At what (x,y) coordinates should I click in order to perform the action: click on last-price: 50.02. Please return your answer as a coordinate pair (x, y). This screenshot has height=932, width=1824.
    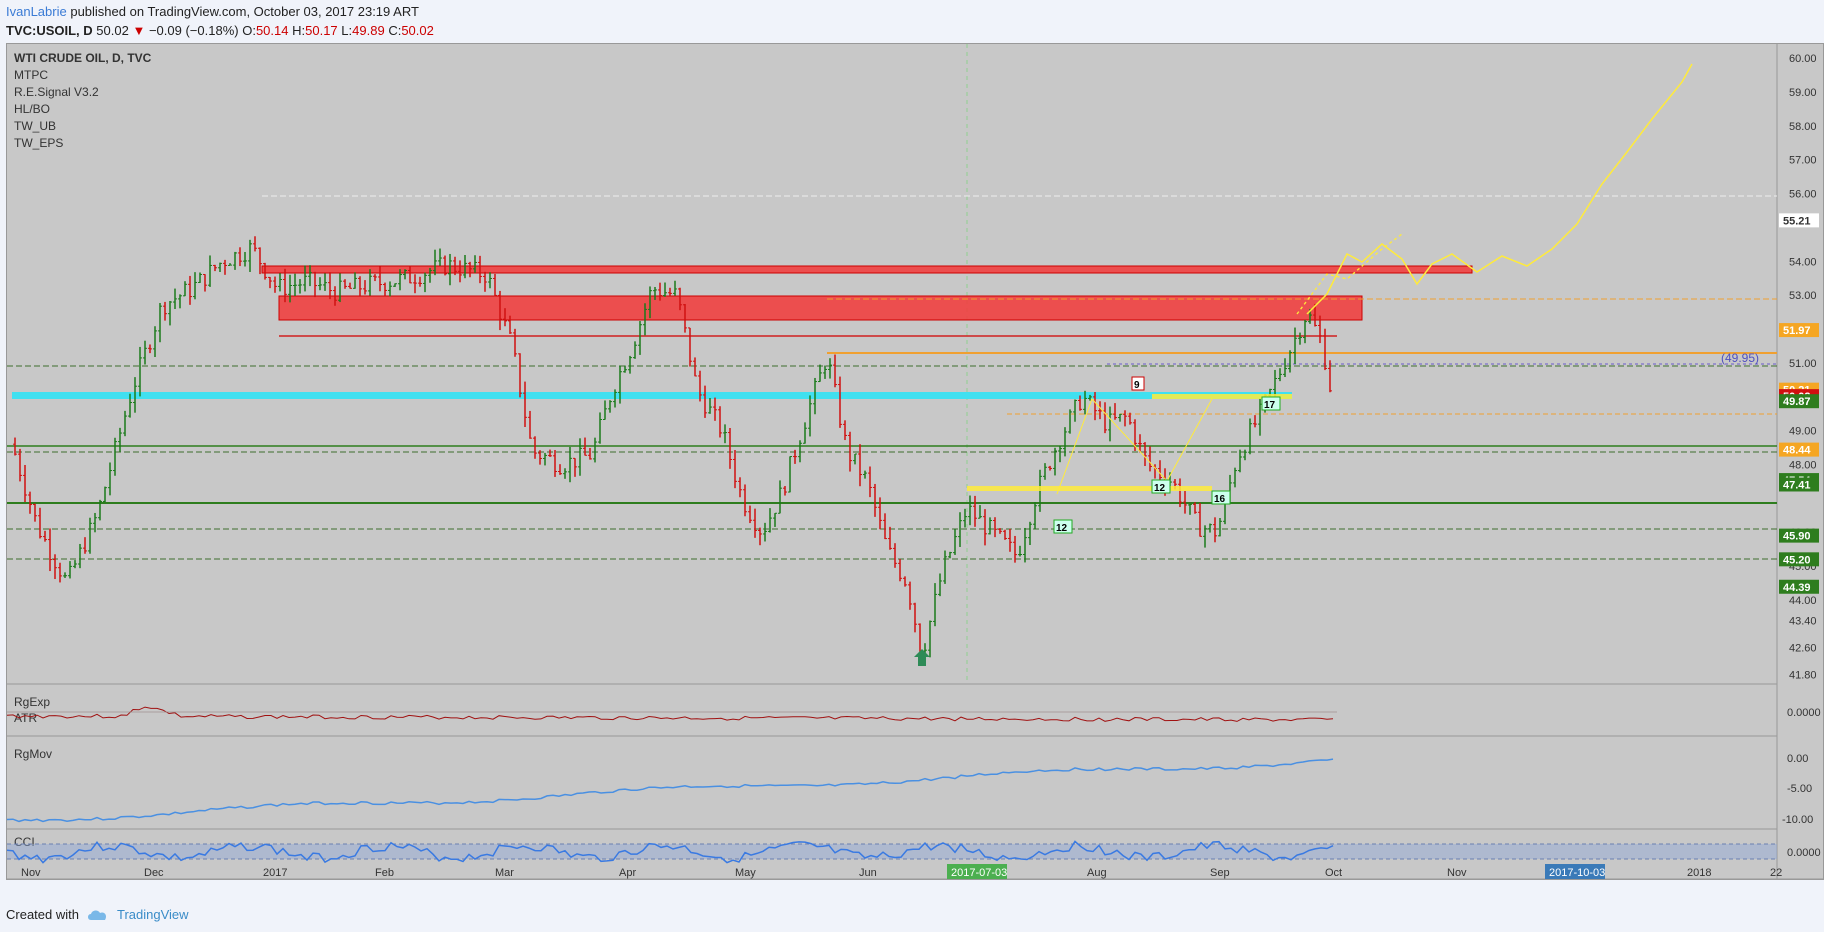
    Looking at the image, I should click on (112, 30).